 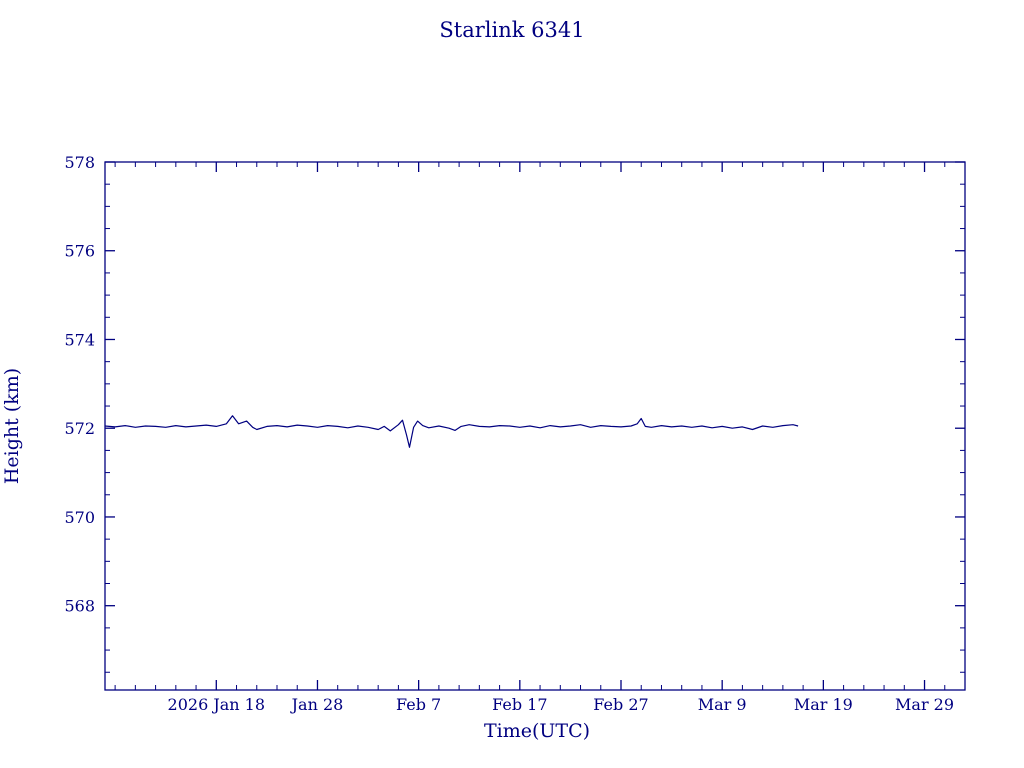 What do you see at coordinates (418, 704) in the screenshot?
I see `x-tick-label: Feb 7` at bounding box center [418, 704].